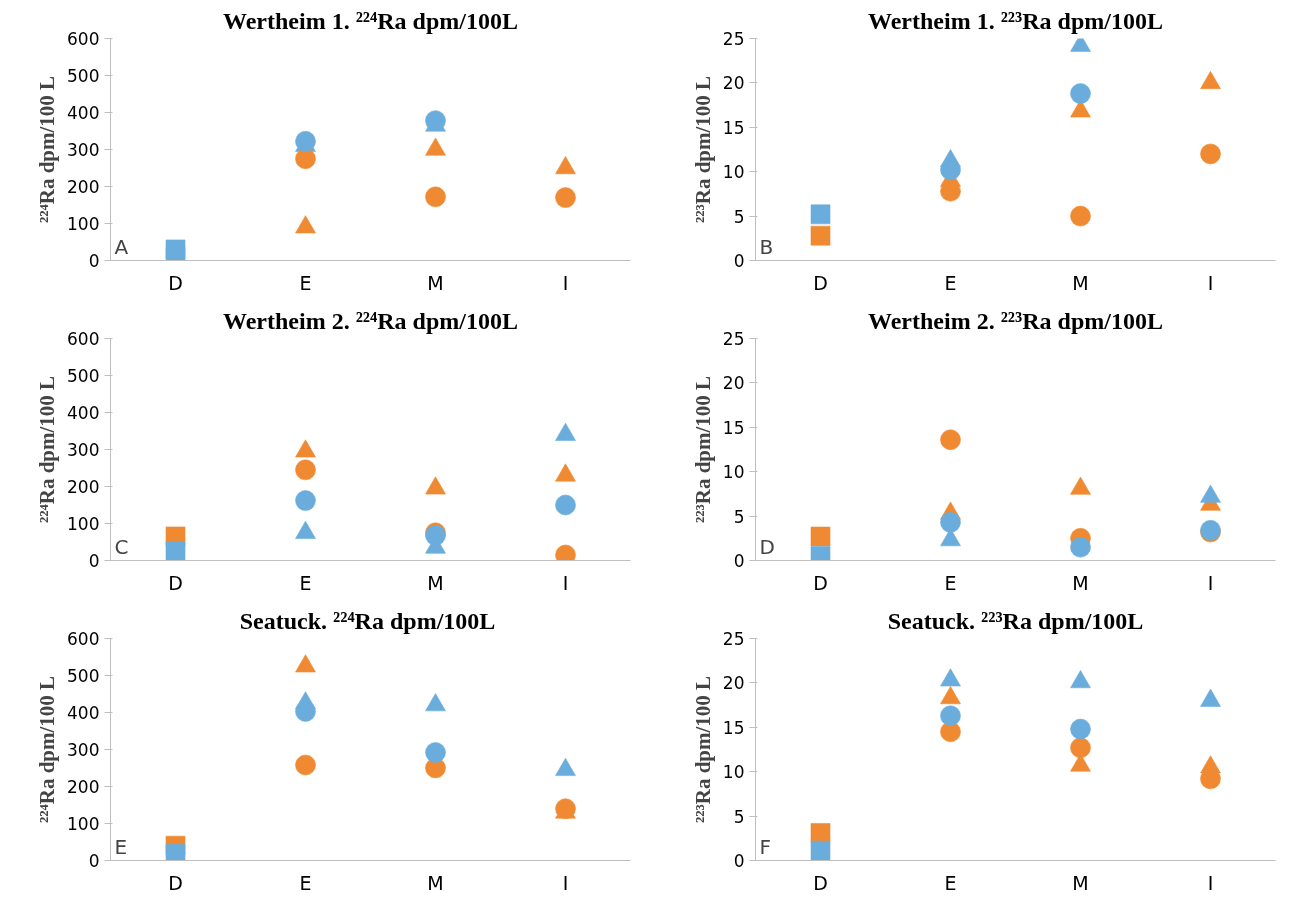 This screenshot has width=1307, height=913. I want to click on chart-title: Wertheim 2. ²²³Ra dpm/100L, so click(1015, 320).